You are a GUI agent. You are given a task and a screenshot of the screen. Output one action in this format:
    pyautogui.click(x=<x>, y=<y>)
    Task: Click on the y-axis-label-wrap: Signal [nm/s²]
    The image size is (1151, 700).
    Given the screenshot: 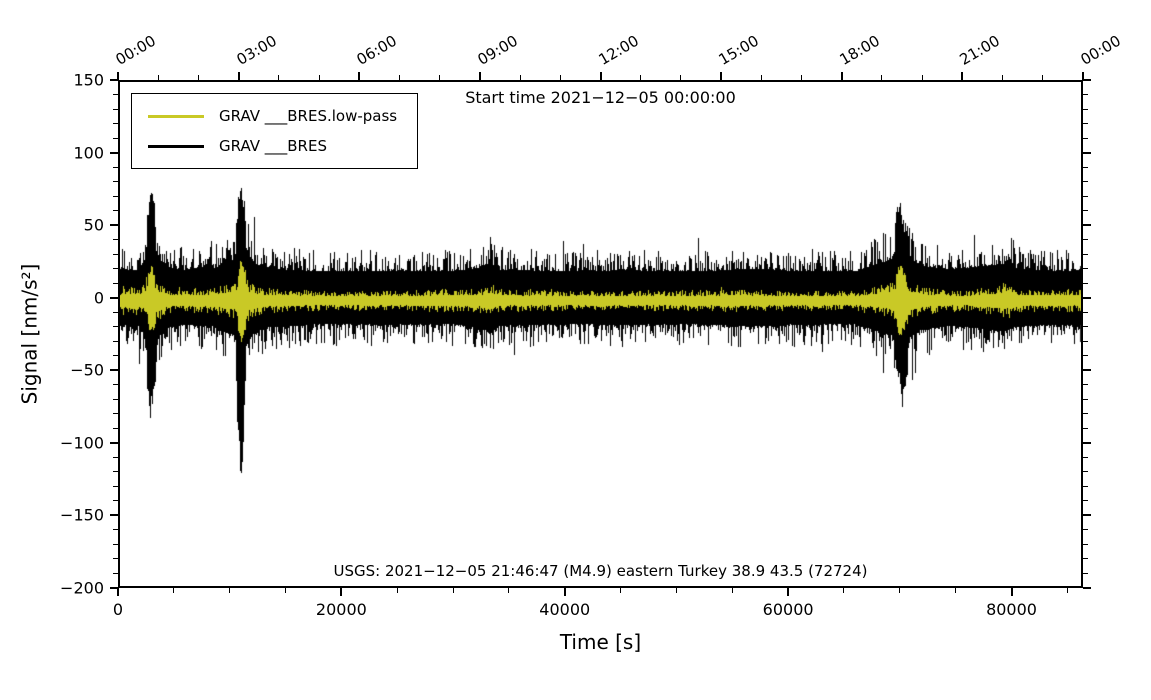 What is the action you would take?
    pyautogui.click(x=29, y=334)
    